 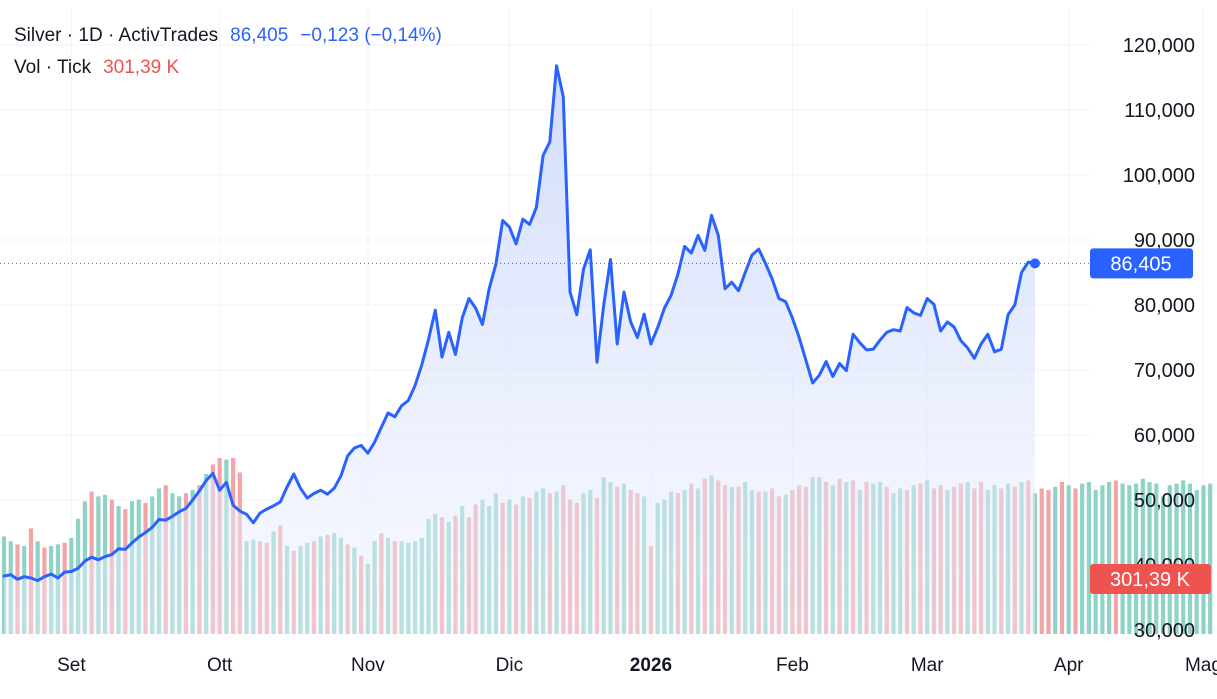 I want to click on price-badge-text: 86,405, so click(x=1140, y=264).